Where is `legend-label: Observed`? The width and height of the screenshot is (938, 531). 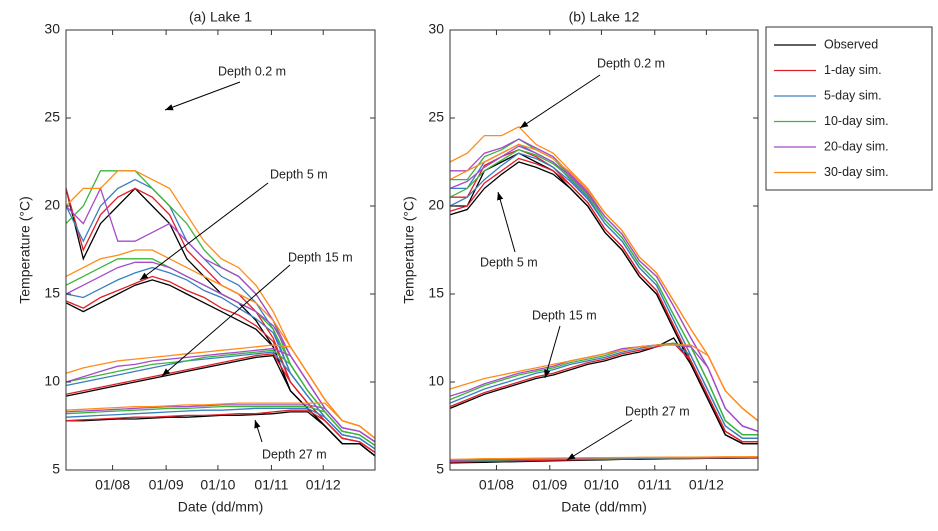
legend-label: Observed is located at coordinates (851, 44).